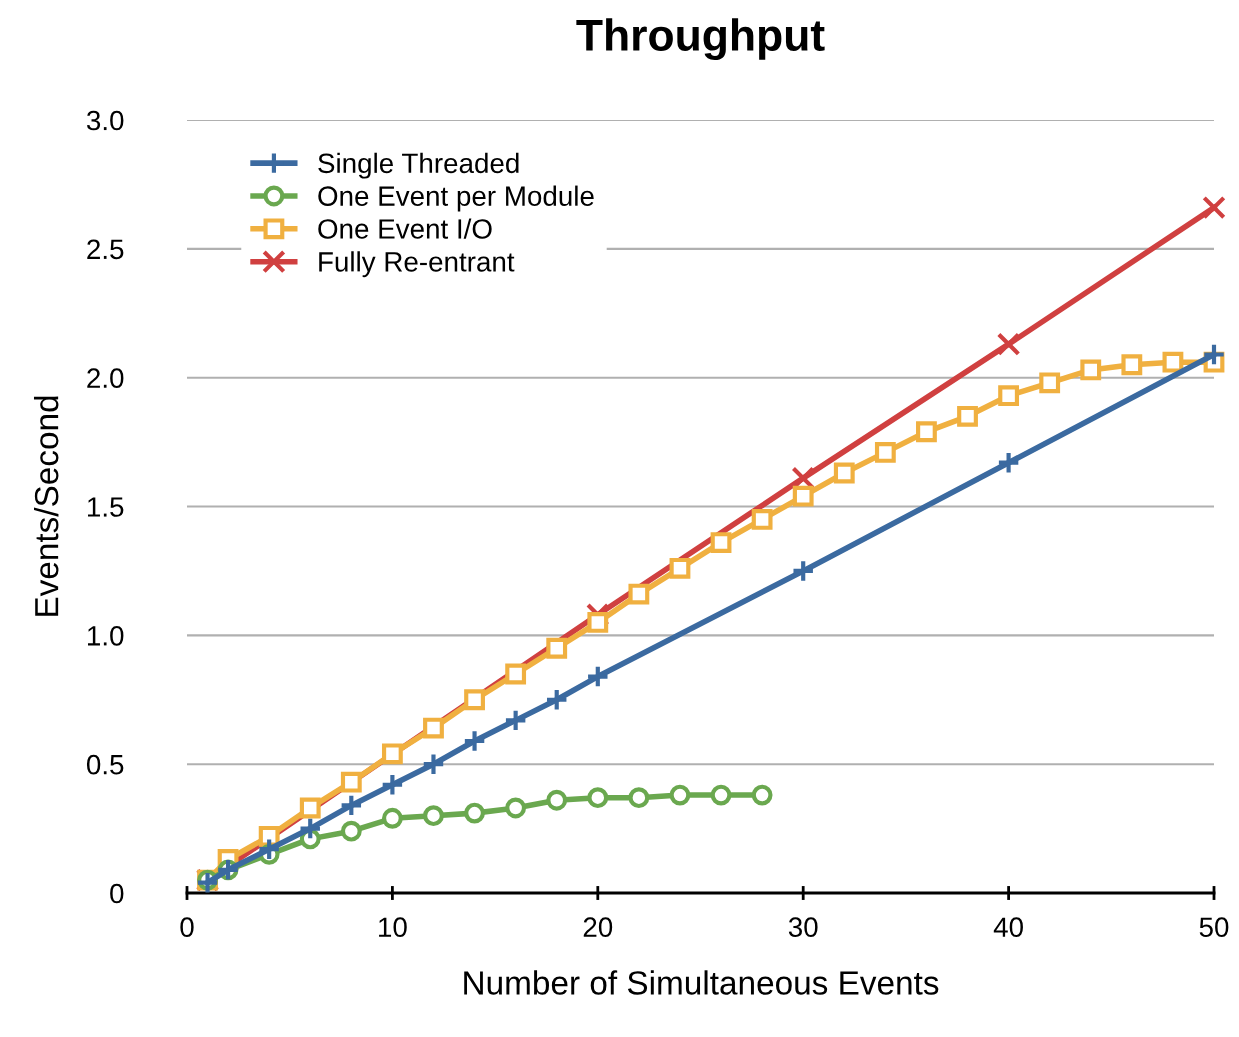 The width and height of the screenshot is (1239, 1037). What do you see at coordinates (405, 228) in the screenshot?
I see `legend-label: One Event I/O` at bounding box center [405, 228].